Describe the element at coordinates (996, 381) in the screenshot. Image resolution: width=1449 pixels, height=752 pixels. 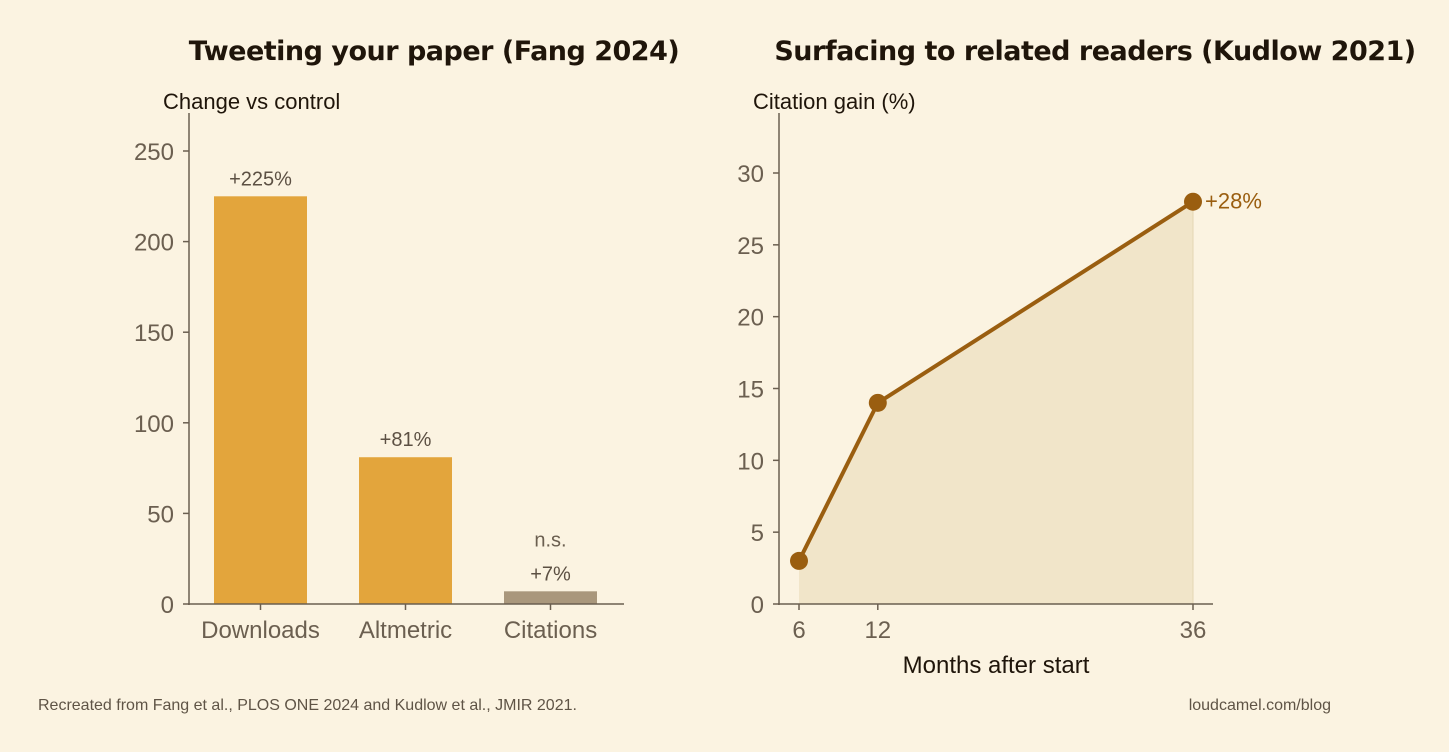
I see `line-chart-points` at that location.